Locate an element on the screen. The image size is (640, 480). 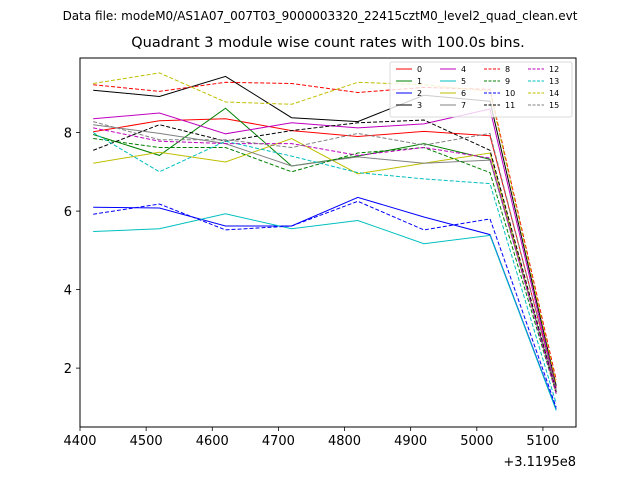
y-tick-label: 4 is located at coordinates (68, 291).